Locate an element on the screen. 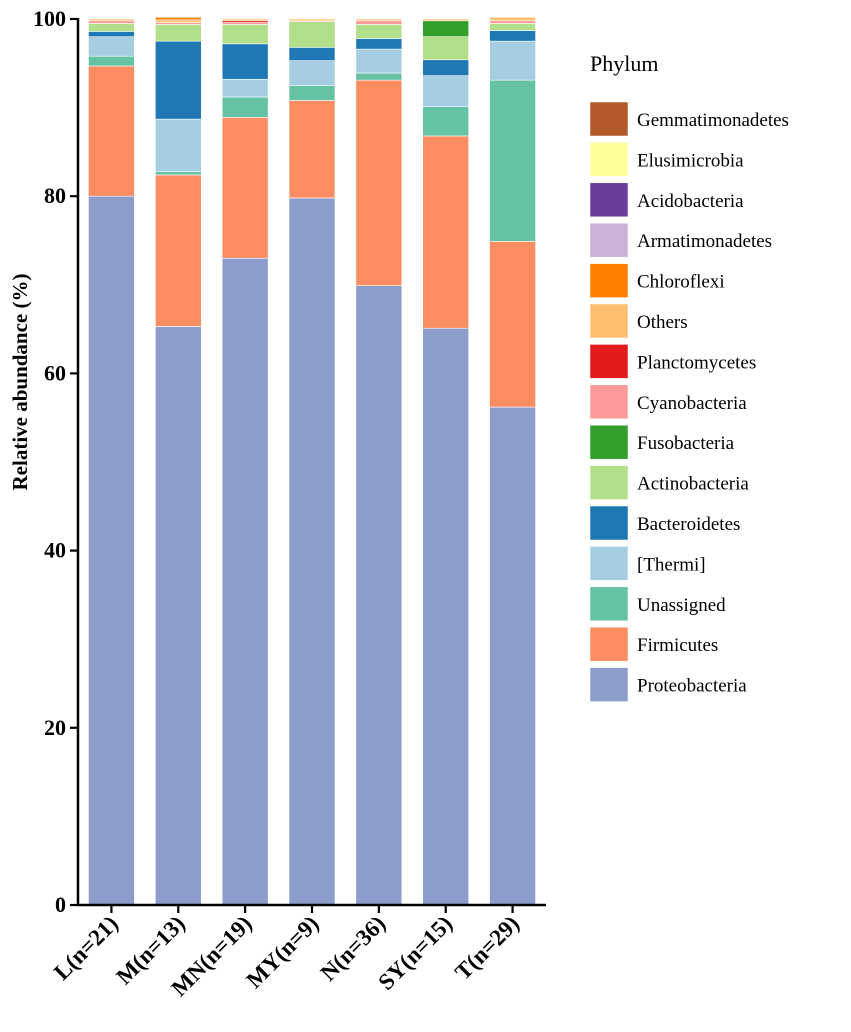 The image size is (851, 1032). legend-label: Others is located at coordinates (662, 322).